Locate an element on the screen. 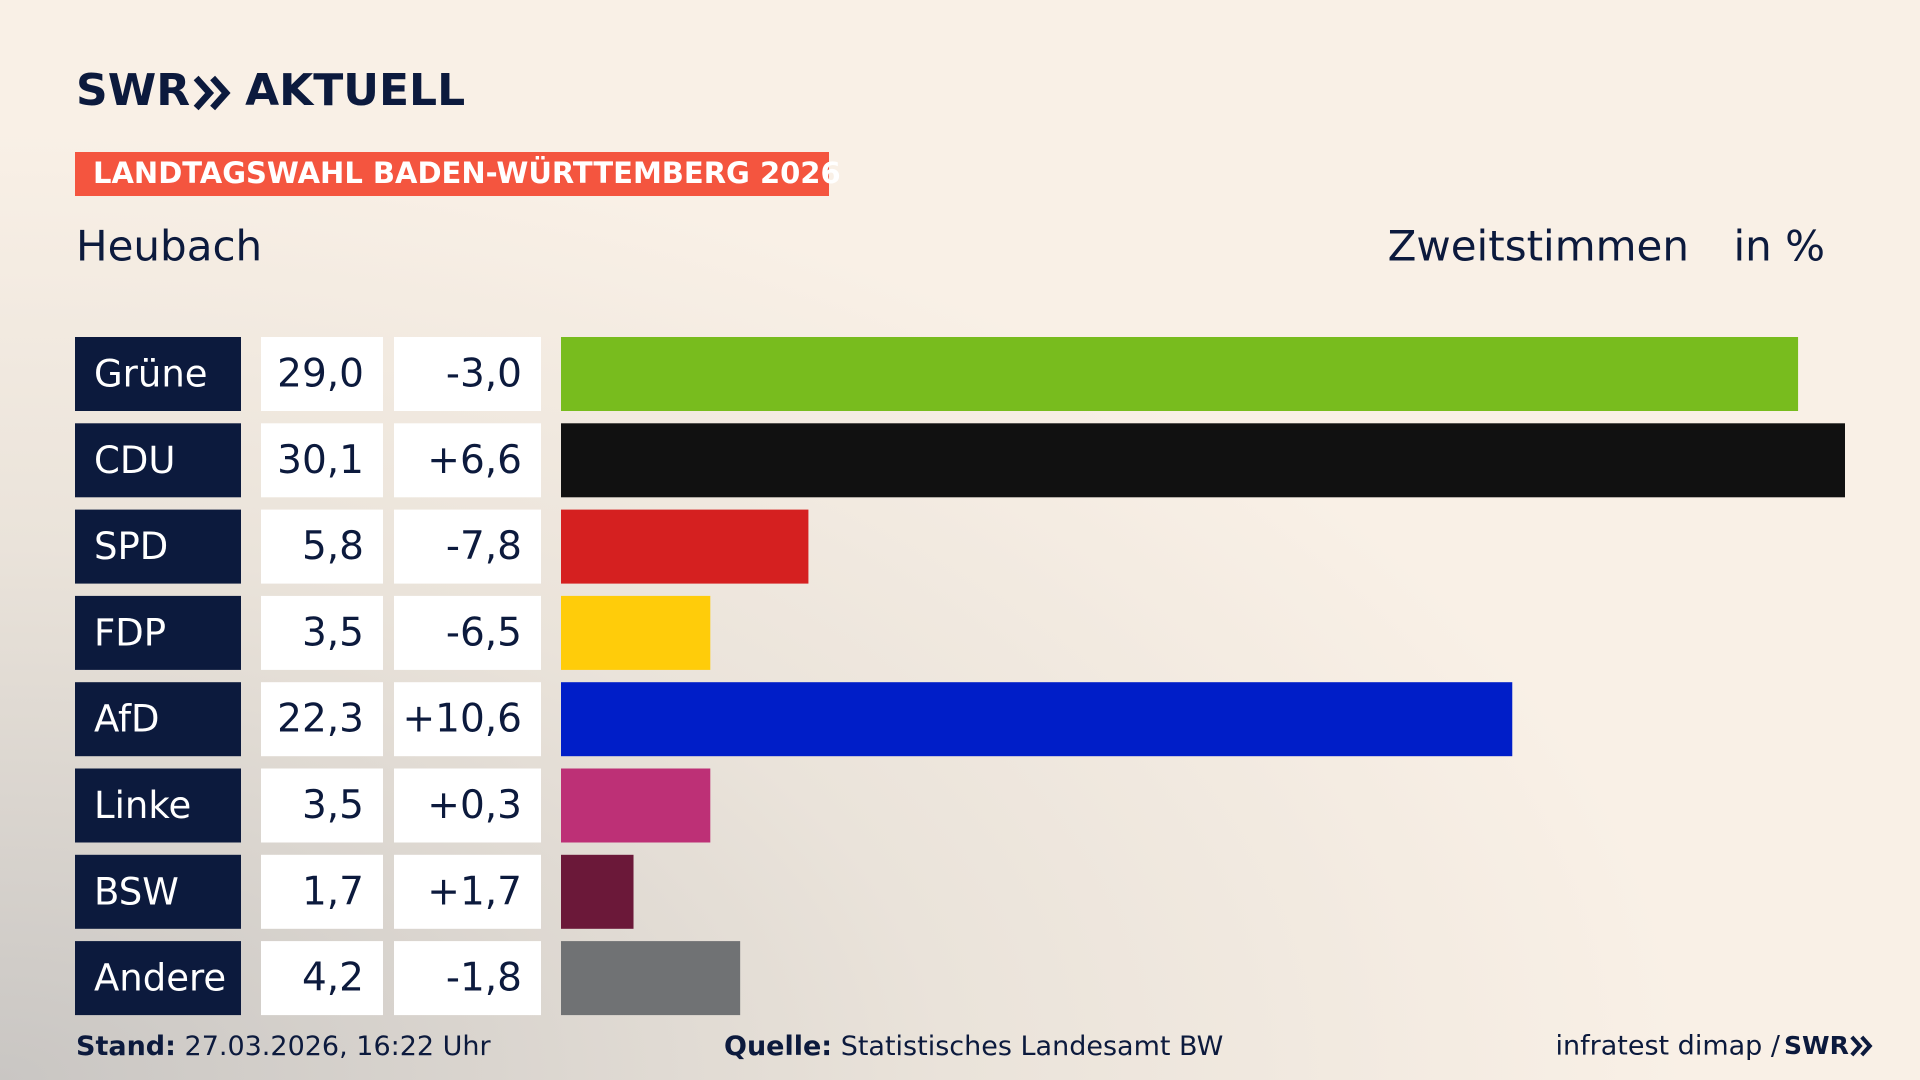 This screenshot has height=1080, width=1920. brand-logo: SWR is located at coordinates (133, 90).